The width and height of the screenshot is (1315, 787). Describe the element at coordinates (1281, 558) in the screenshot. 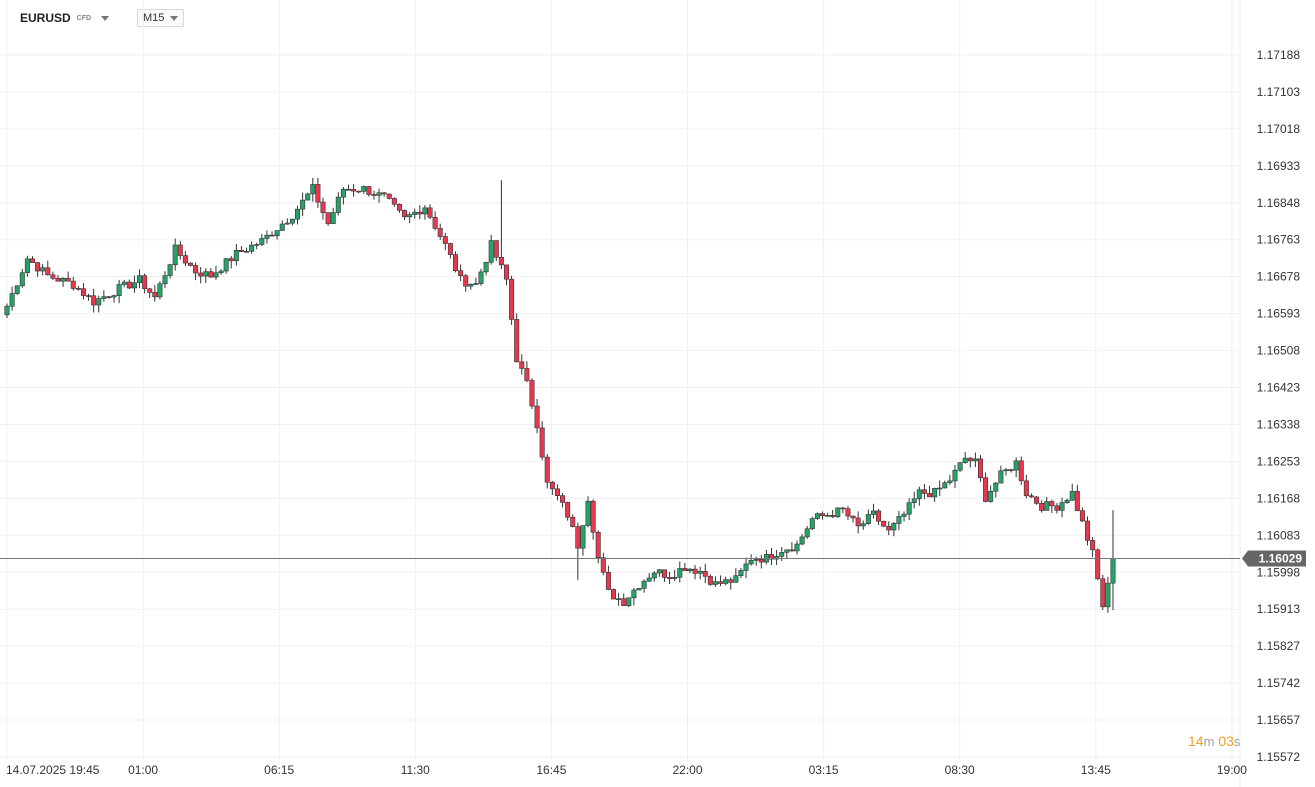

I see `current-price-label: 1.16029` at that location.